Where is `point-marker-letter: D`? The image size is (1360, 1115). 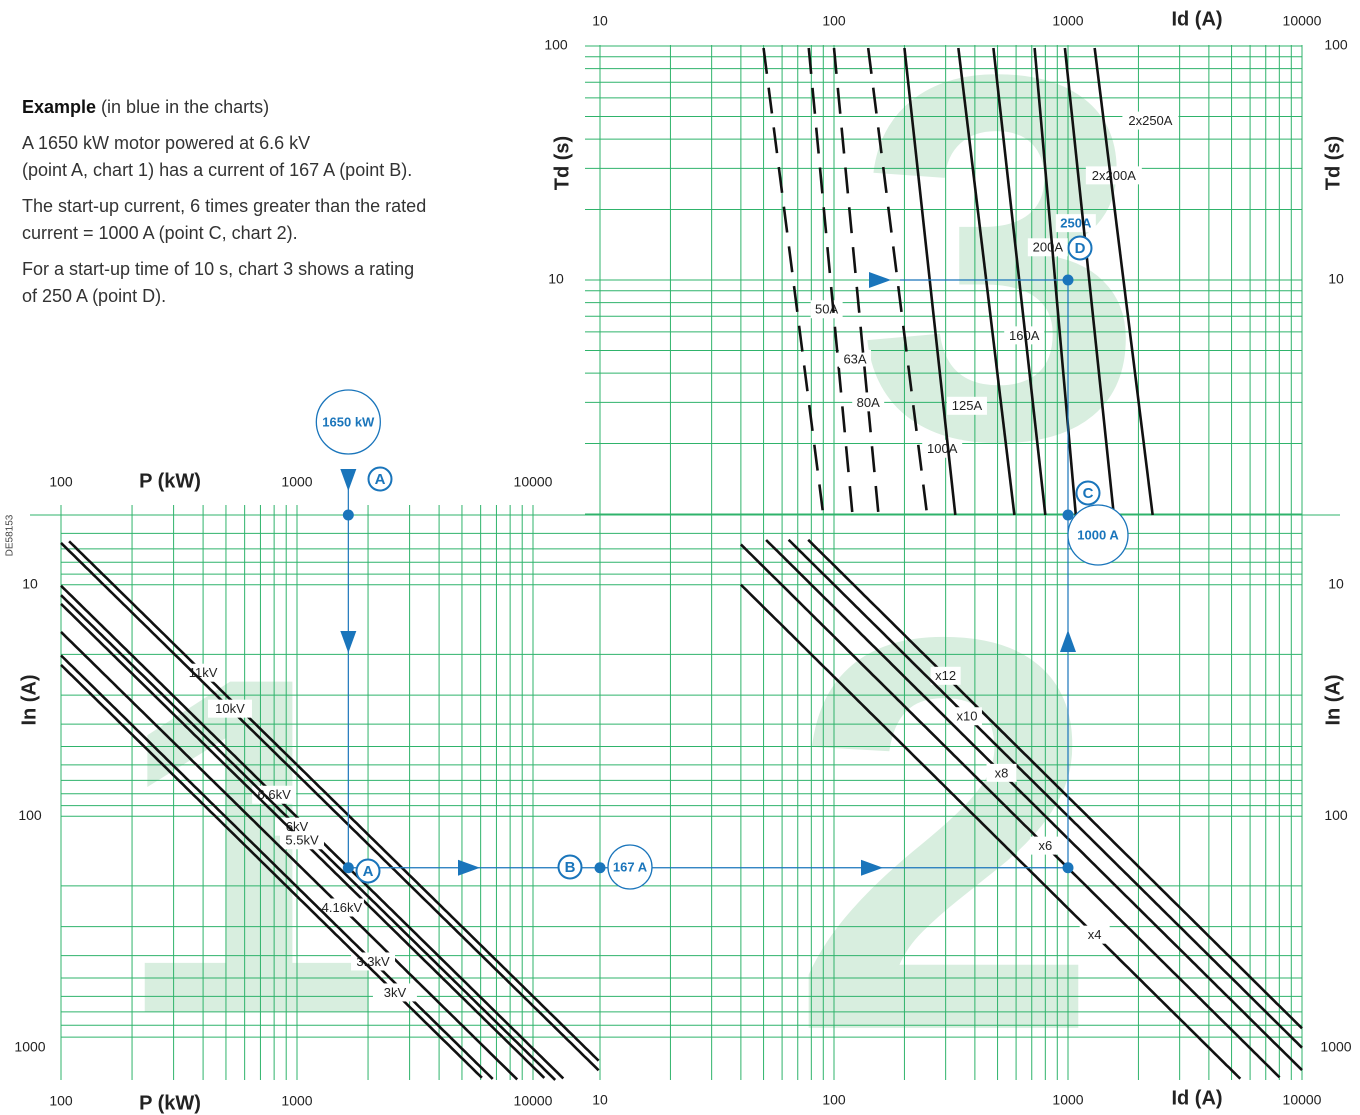 point-marker-letter: D is located at coordinates (1080, 248).